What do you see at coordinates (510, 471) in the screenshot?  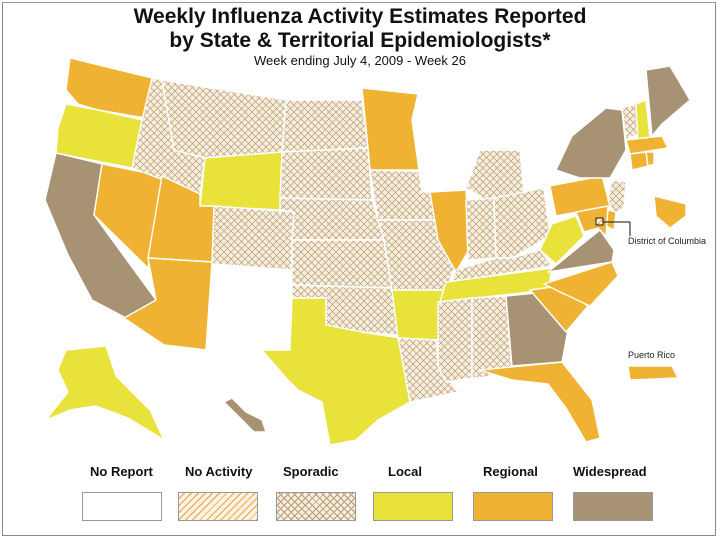 I see `legend-label-regional: Regional` at bounding box center [510, 471].